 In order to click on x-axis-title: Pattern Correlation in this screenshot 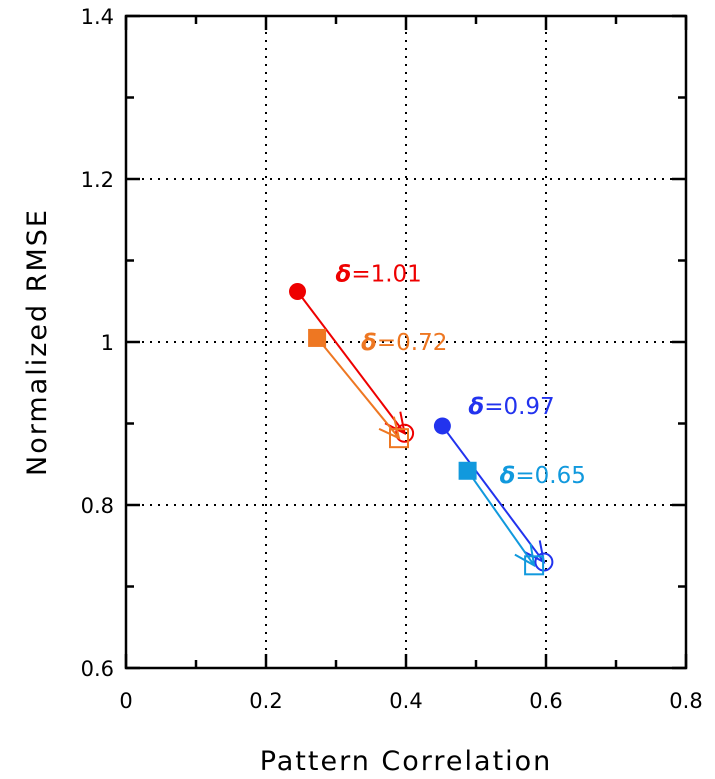, I will do `click(406, 761)`.